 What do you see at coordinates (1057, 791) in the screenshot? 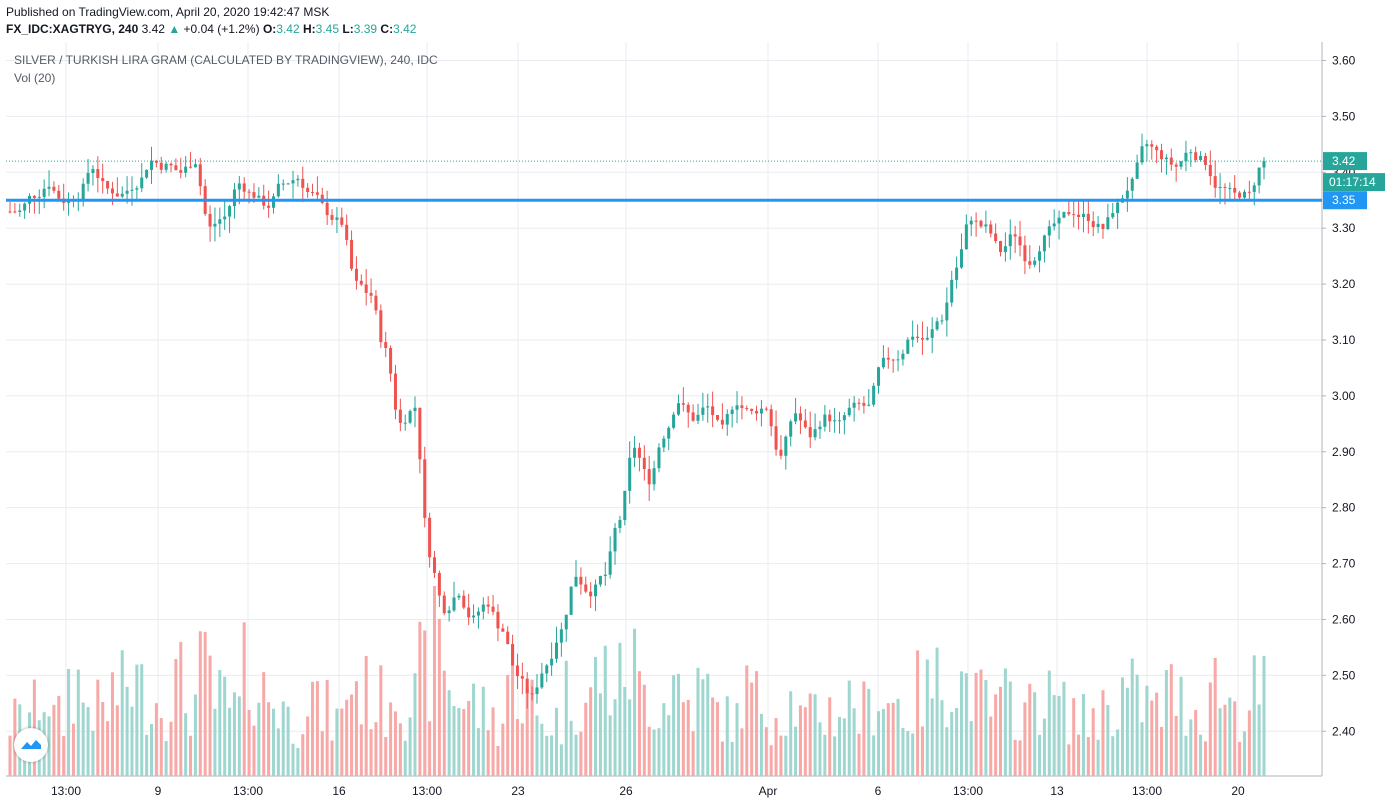
I see `x-tick-label: 13` at bounding box center [1057, 791].